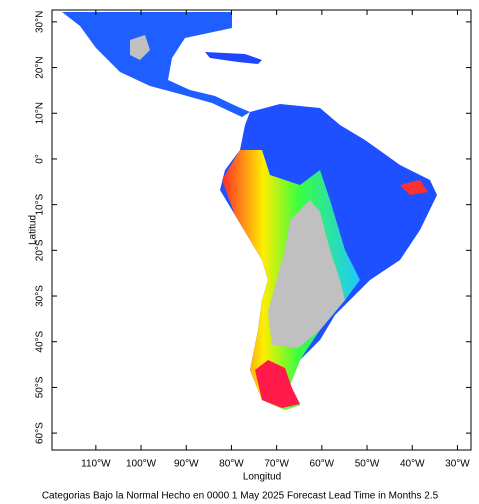 The width and height of the screenshot is (479, 504). I want to click on central-america-field, so click(156, 64).